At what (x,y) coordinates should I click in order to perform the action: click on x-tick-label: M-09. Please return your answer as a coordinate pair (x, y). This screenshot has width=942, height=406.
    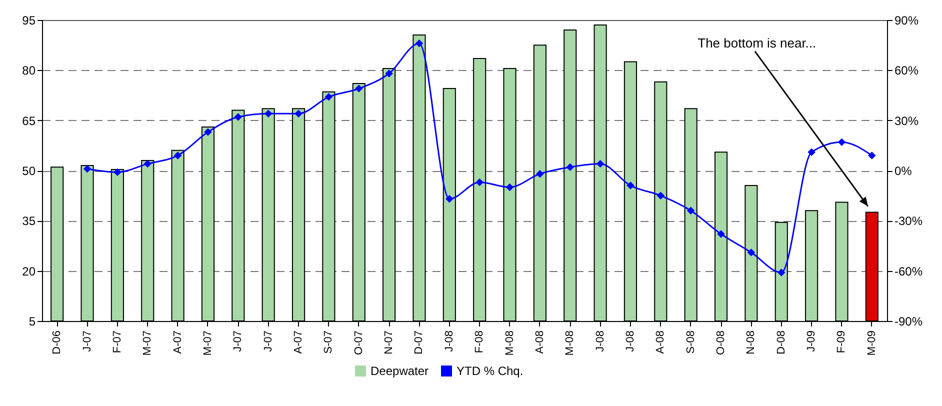
    Looking at the image, I should click on (872, 343).